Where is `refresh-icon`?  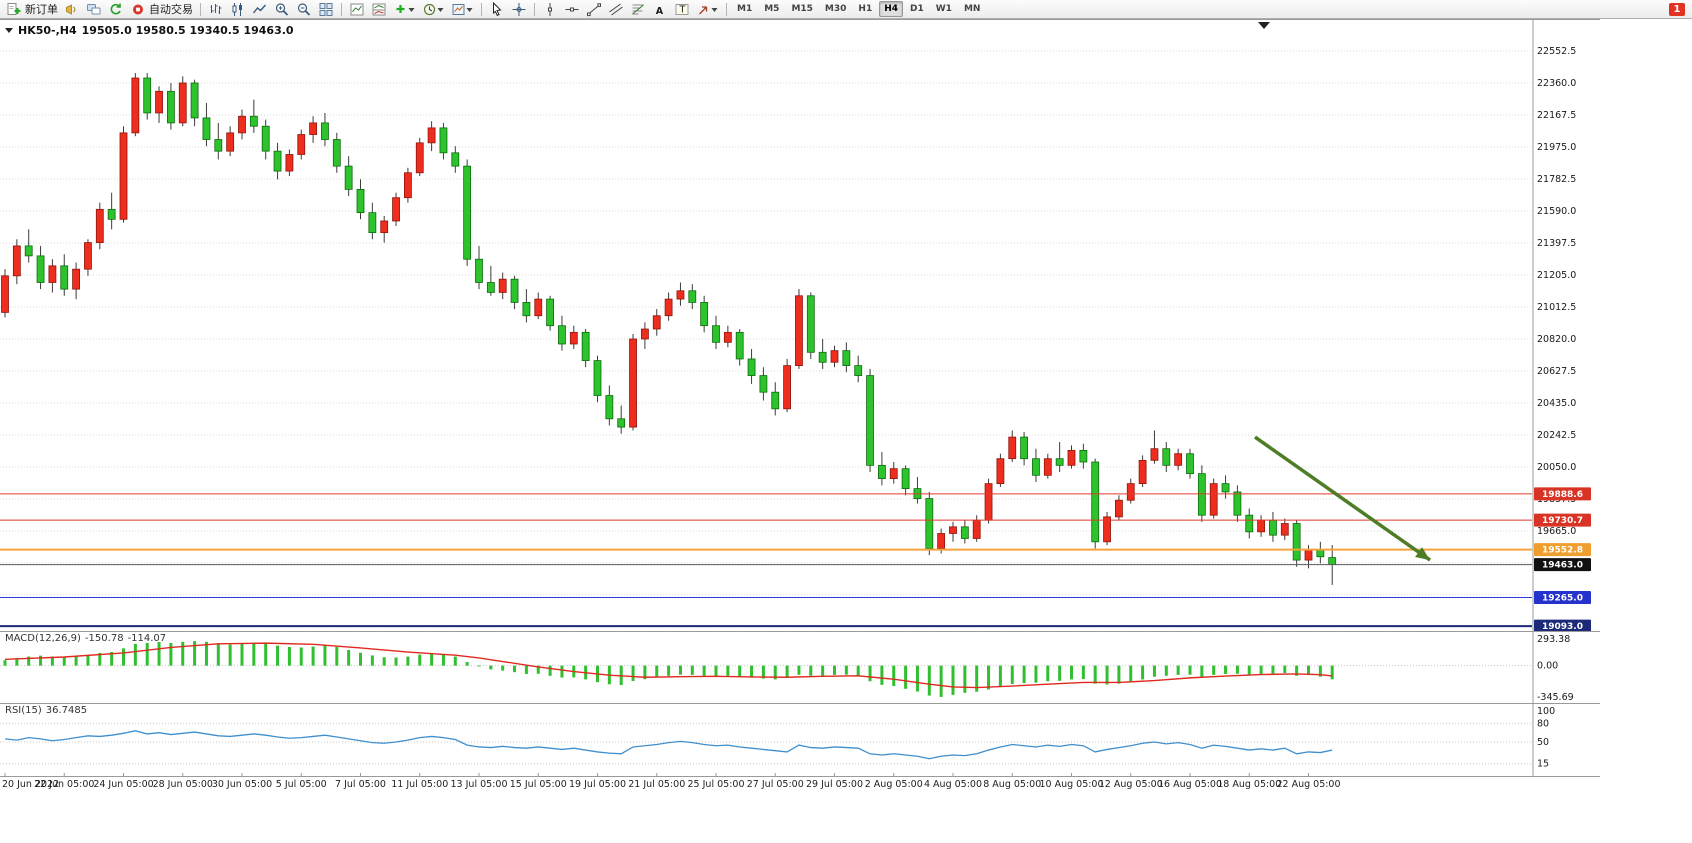
refresh-icon is located at coordinates (115, 8).